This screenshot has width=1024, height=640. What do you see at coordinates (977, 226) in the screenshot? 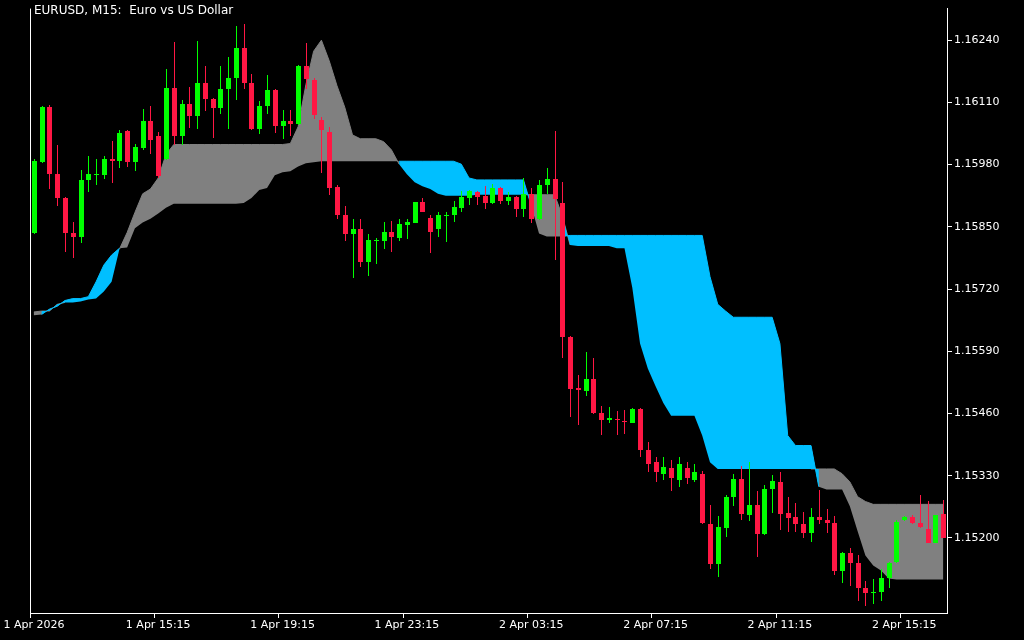
I see `y-tick-label: 1.15850` at bounding box center [977, 226].